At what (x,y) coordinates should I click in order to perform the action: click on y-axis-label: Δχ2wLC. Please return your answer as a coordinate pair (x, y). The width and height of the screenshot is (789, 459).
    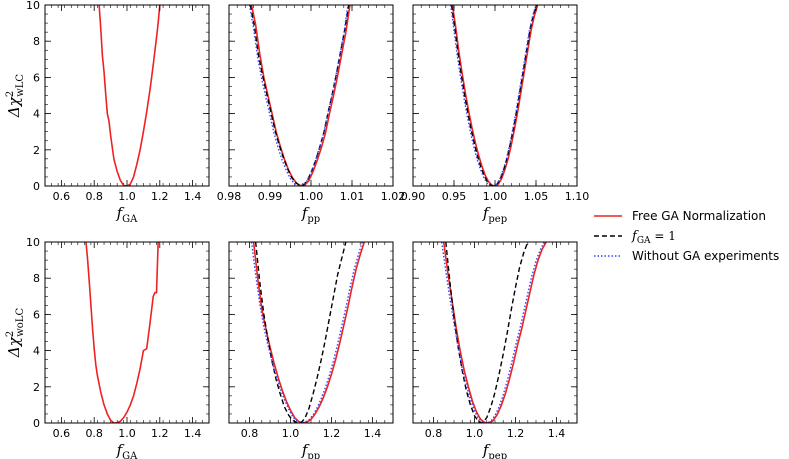
    Looking at the image, I should click on (15, 96).